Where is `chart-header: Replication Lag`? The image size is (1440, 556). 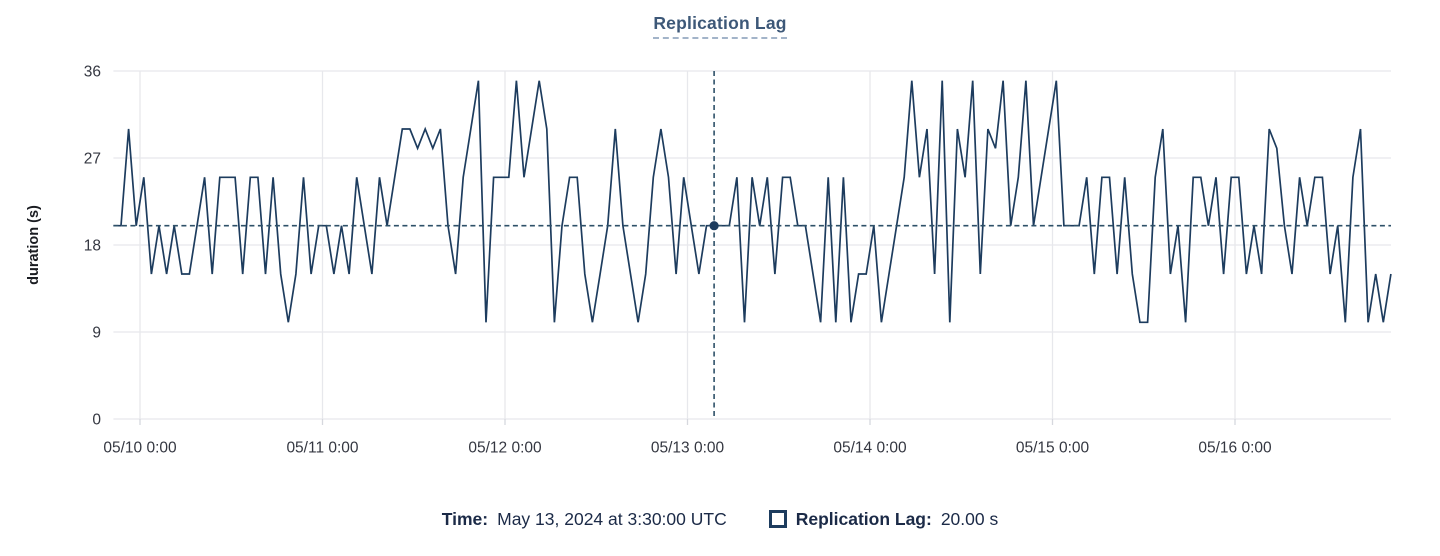 chart-header: Replication Lag is located at coordinates (720, 26).